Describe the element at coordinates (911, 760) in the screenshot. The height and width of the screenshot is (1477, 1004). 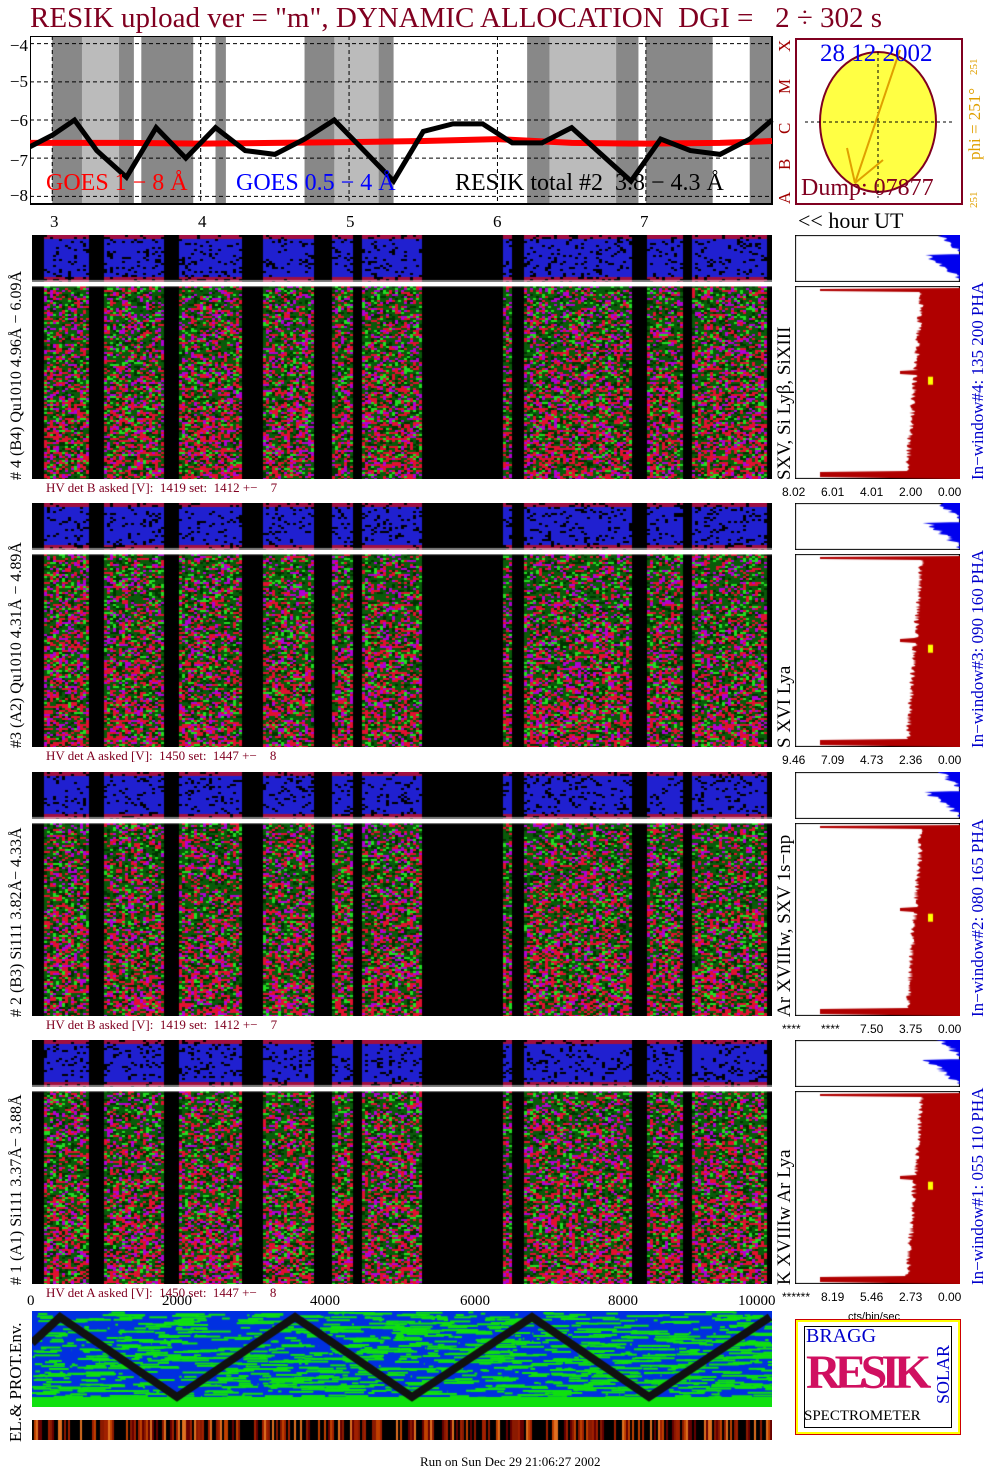
I see `hist-axis-tick: 2.36` at that location.